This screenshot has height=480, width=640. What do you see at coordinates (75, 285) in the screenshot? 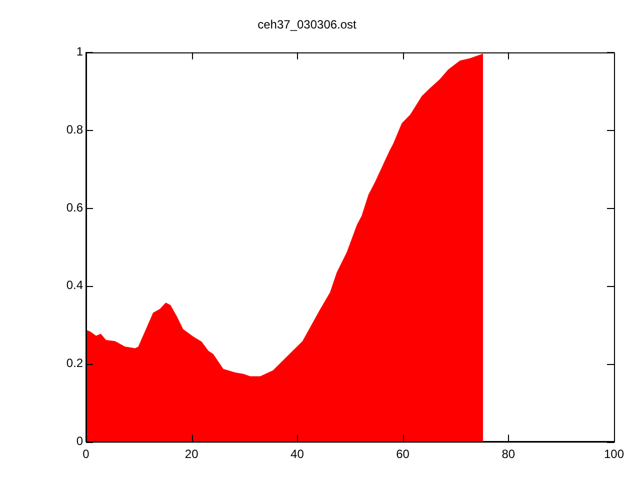
I see `y-tick-label: 0.4` at bounding box center [75, 285].